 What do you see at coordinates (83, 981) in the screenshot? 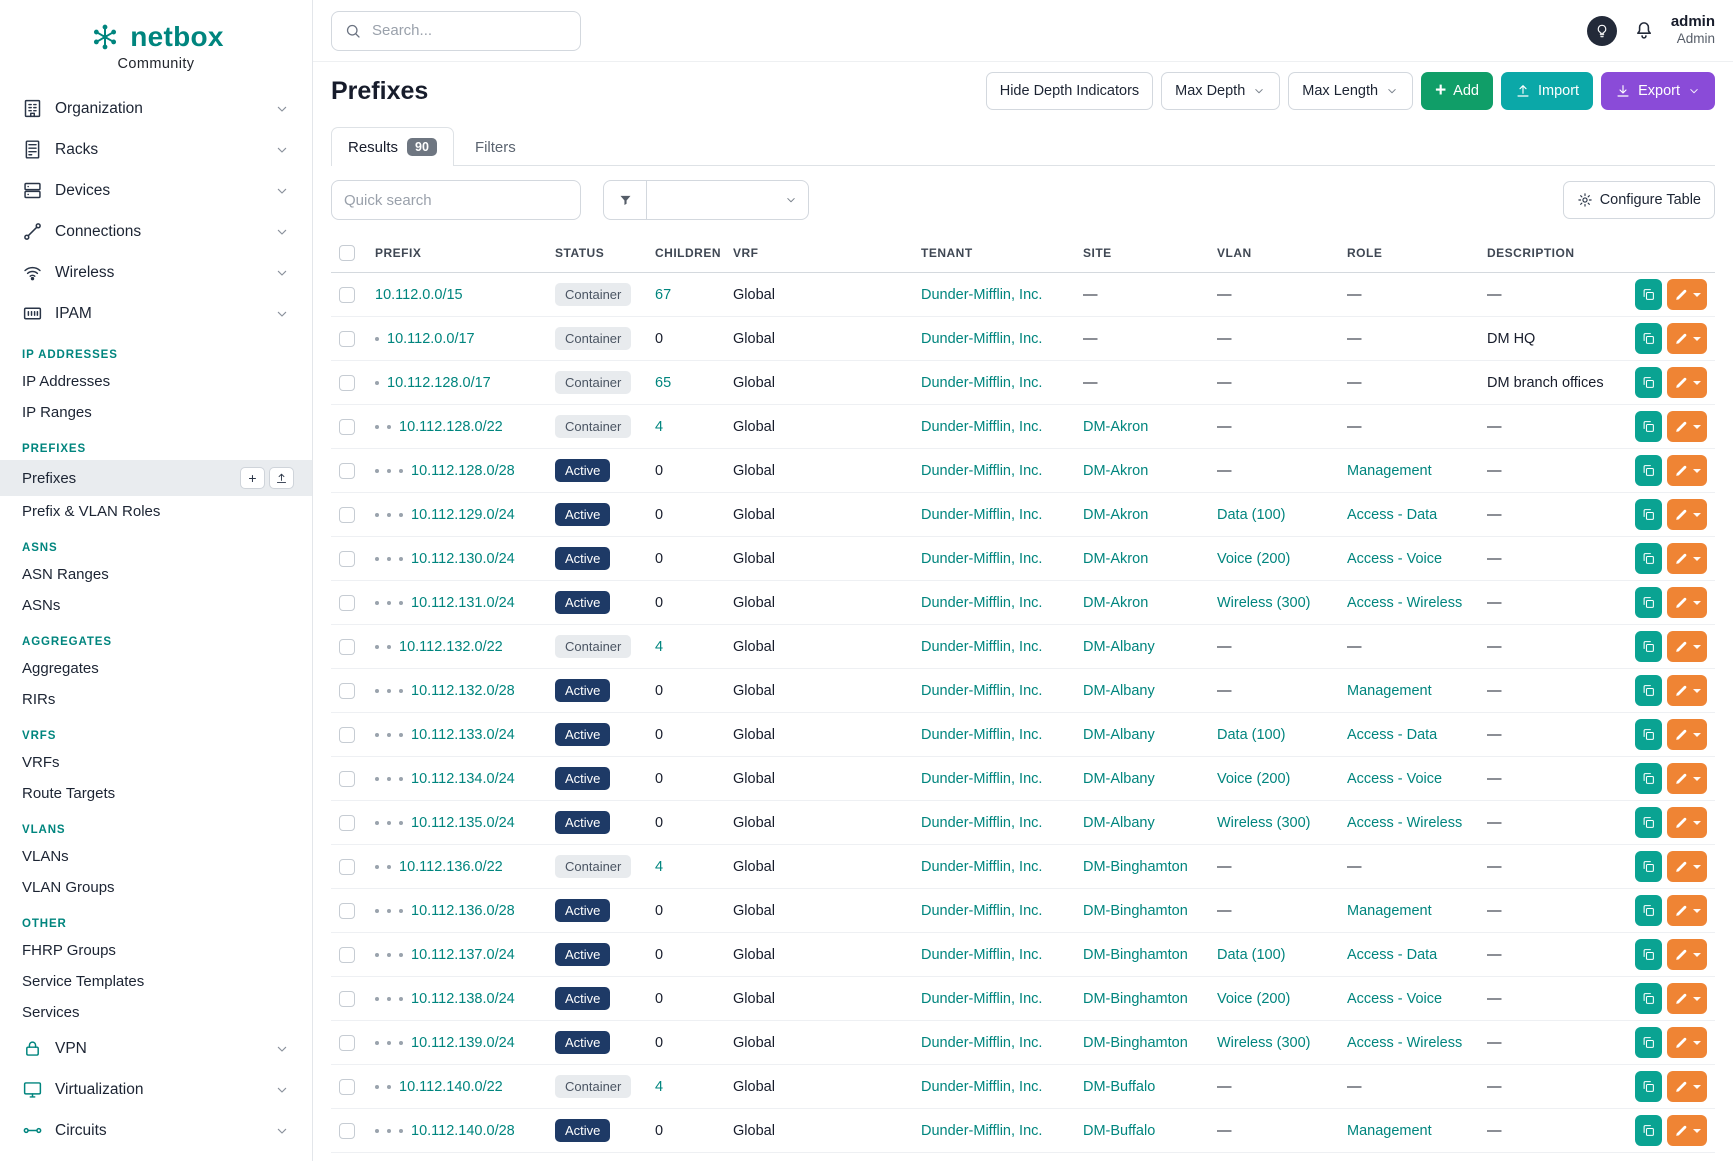
I see `sidebar-item-service-templates: Service Templates` at bounding box center [83, 981].